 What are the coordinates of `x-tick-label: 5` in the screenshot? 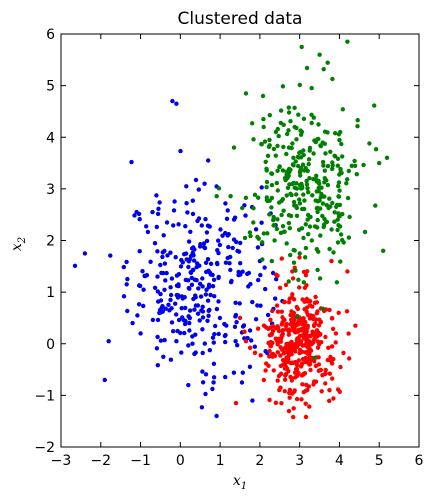 It's located at (379, 461).